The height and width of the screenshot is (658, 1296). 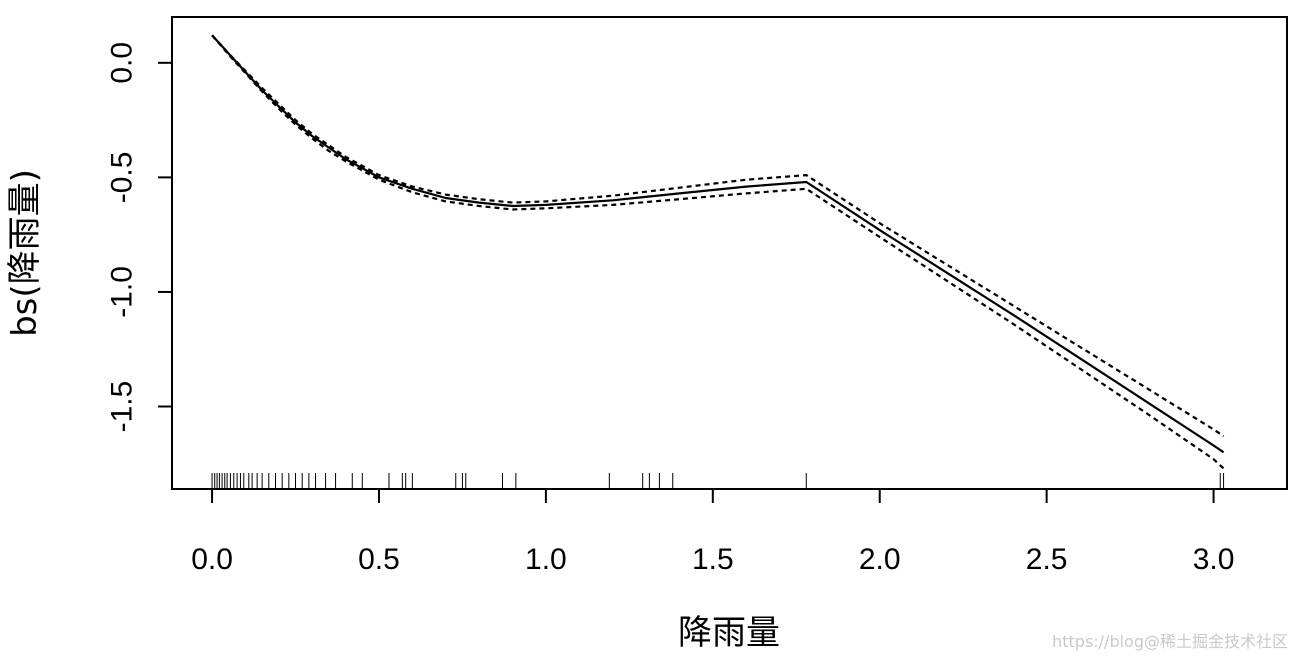 I want to click on watermark-text: https://blog@稀土掘金技术社区, so click(x=1170, y=641).